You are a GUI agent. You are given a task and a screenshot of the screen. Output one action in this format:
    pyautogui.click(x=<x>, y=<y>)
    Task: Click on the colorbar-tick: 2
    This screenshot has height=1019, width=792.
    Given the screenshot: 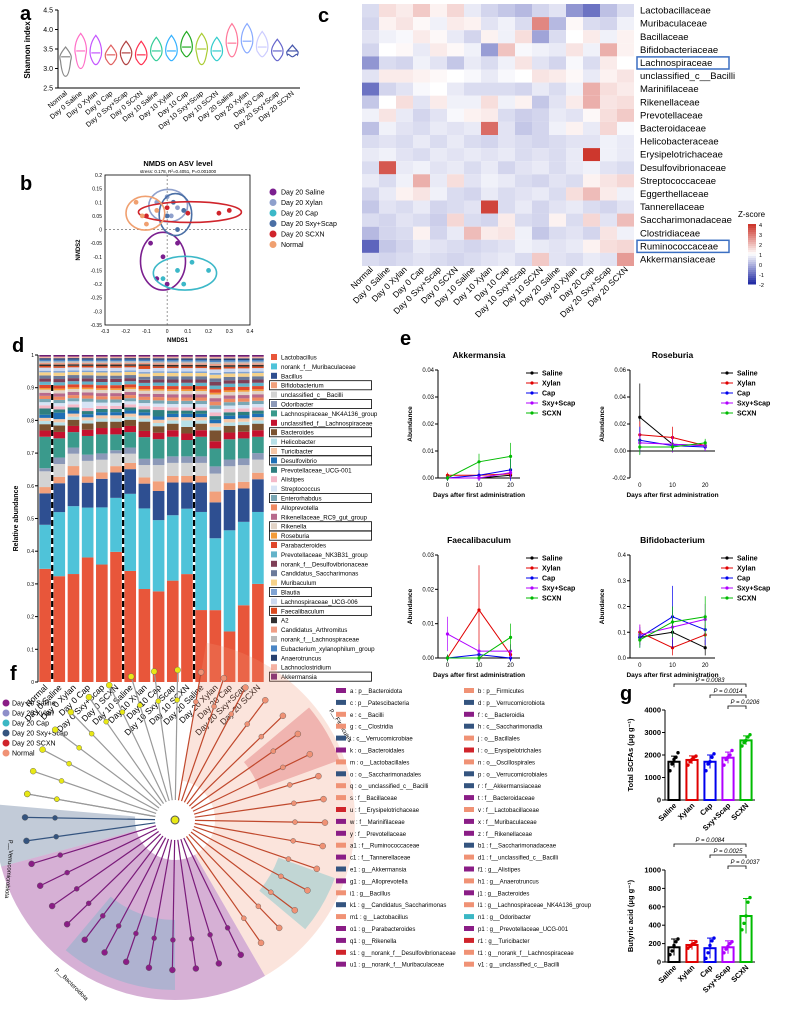 What is the action you would take?
    pyautogui.click(x=760, y=246)
    